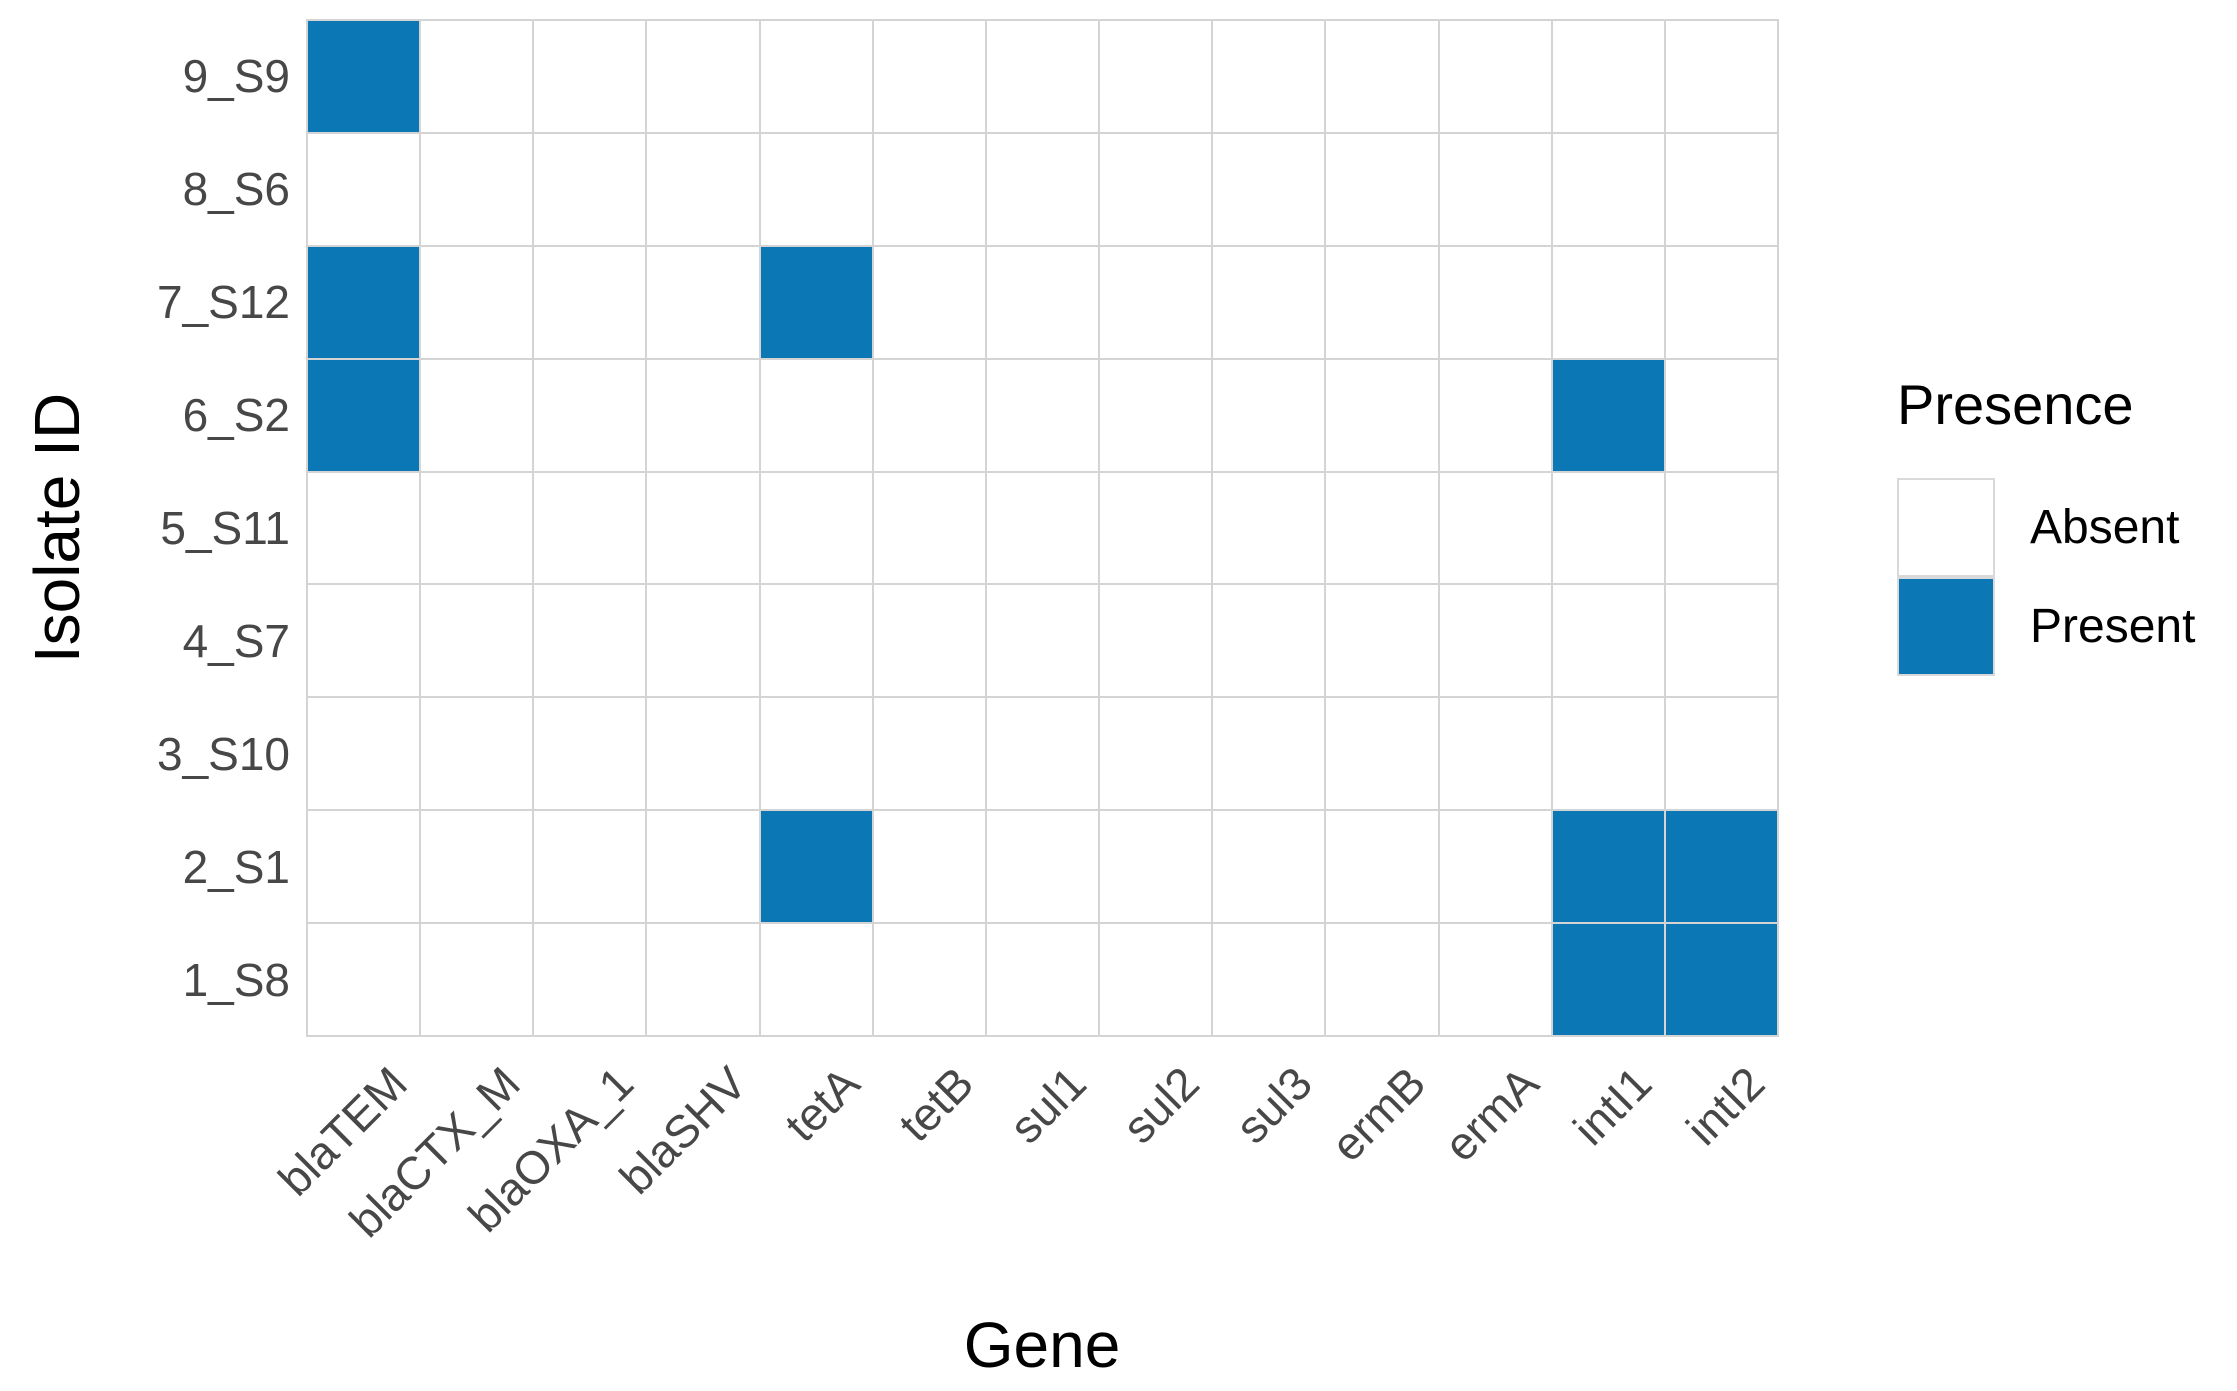 This screenshot has width=2237, height=1391. Describe the element at coordinates (2015, 404) in the screenshot. I see `legend-title: Presence` at that location.